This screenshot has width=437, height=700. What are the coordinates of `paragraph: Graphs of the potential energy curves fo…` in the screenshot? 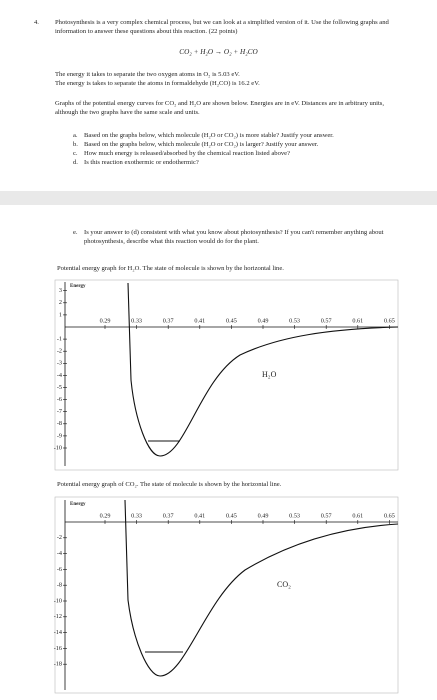 It's located at (219, 108).